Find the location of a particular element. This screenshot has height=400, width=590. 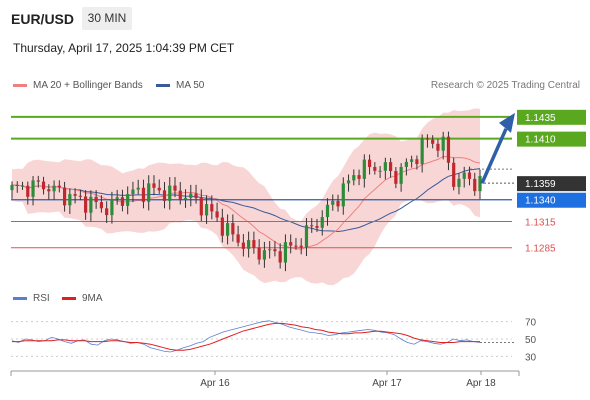

rsi-series is located at coordinates (246, 336).